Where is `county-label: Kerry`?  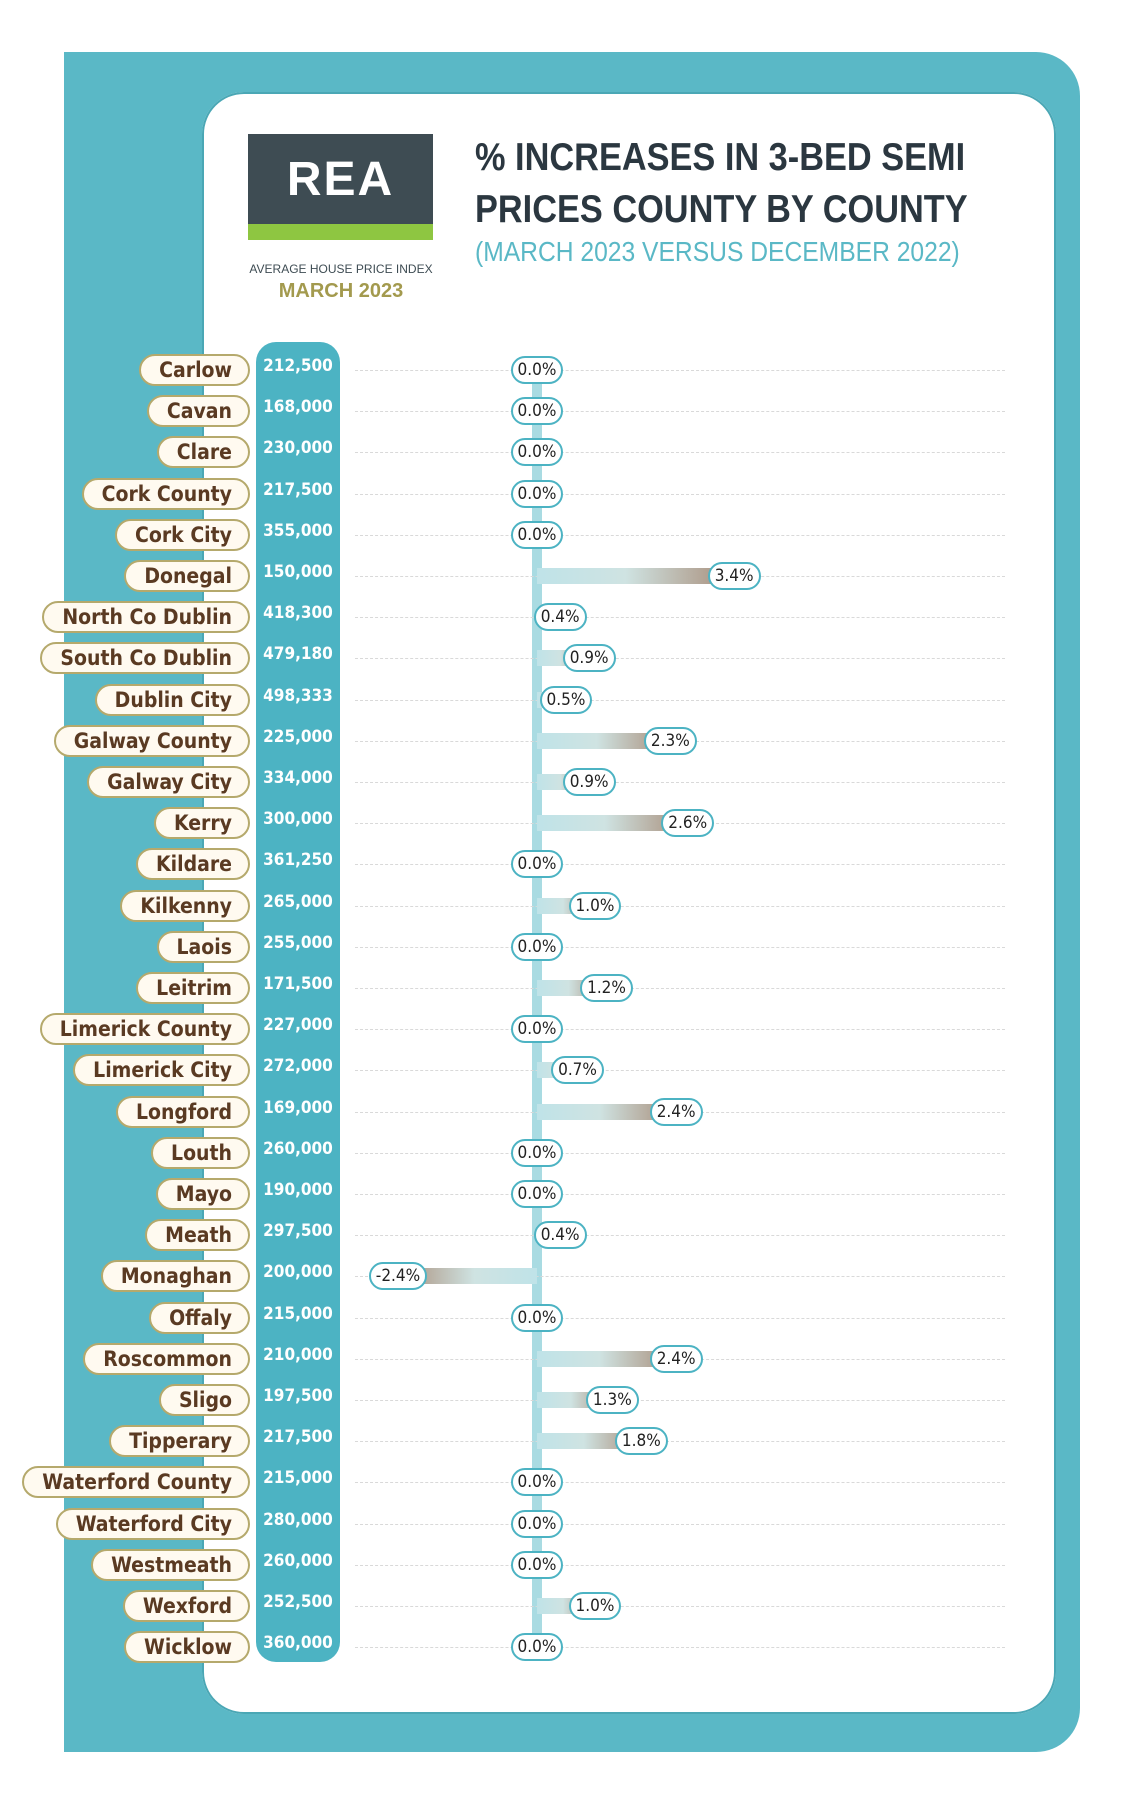
county-label: Kerry is located at coordinates (201, 823).